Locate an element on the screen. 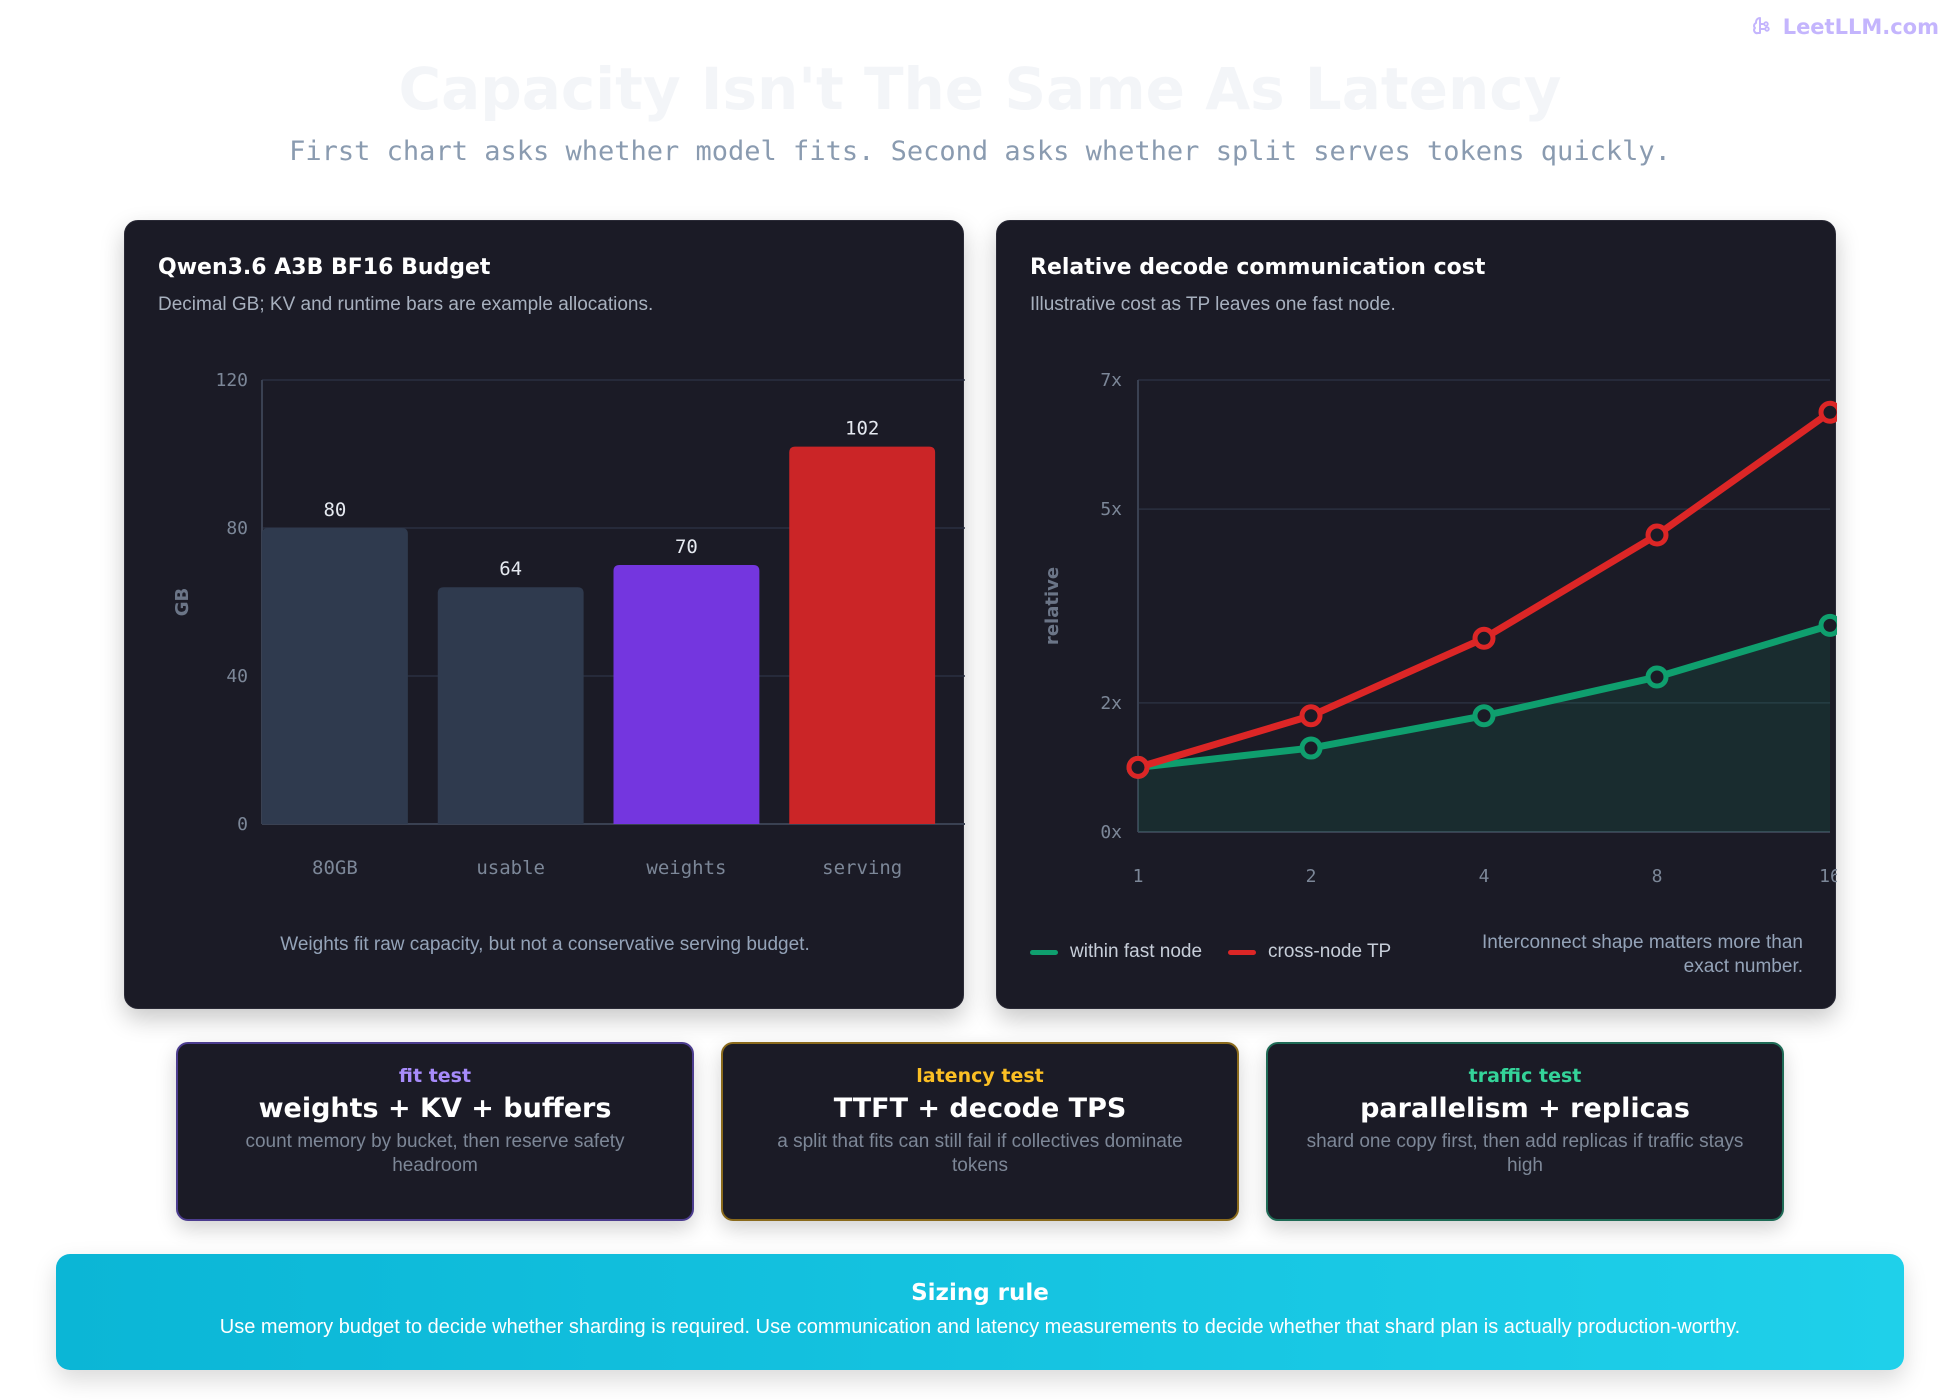 Image resolution: width=1960 pixels, height=1400 pixels. bar-usable is located at coordinates (510, 705).